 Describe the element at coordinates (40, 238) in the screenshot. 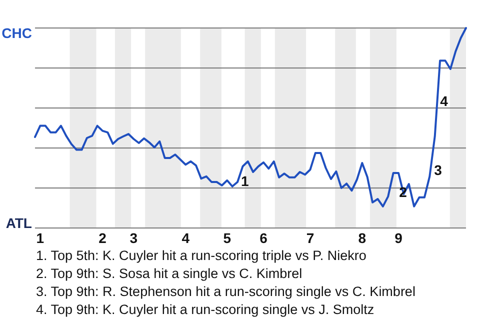

I see `x-tick-label: 1` at that location.